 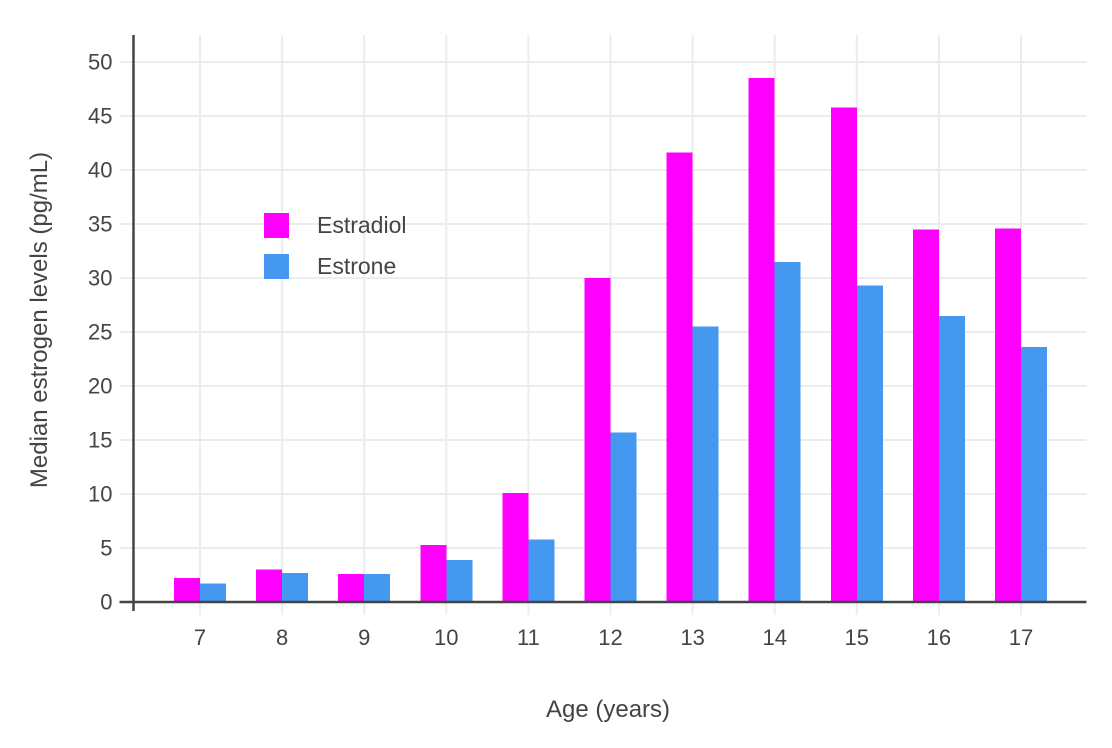 What do you see at coordinates (100, 278) in the screenshot?
I see `y-tick-label-30: 30` at bounding box center [100, 278].